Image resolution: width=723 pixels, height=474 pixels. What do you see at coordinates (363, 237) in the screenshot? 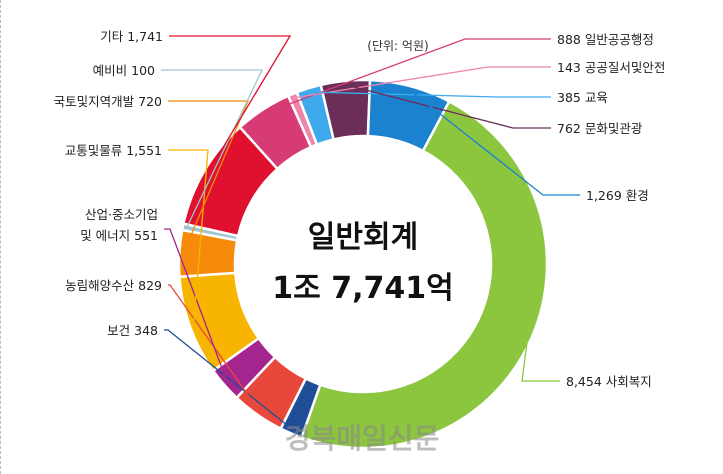
I see `center-title: 일반회계` at bounding box center [363, 237].